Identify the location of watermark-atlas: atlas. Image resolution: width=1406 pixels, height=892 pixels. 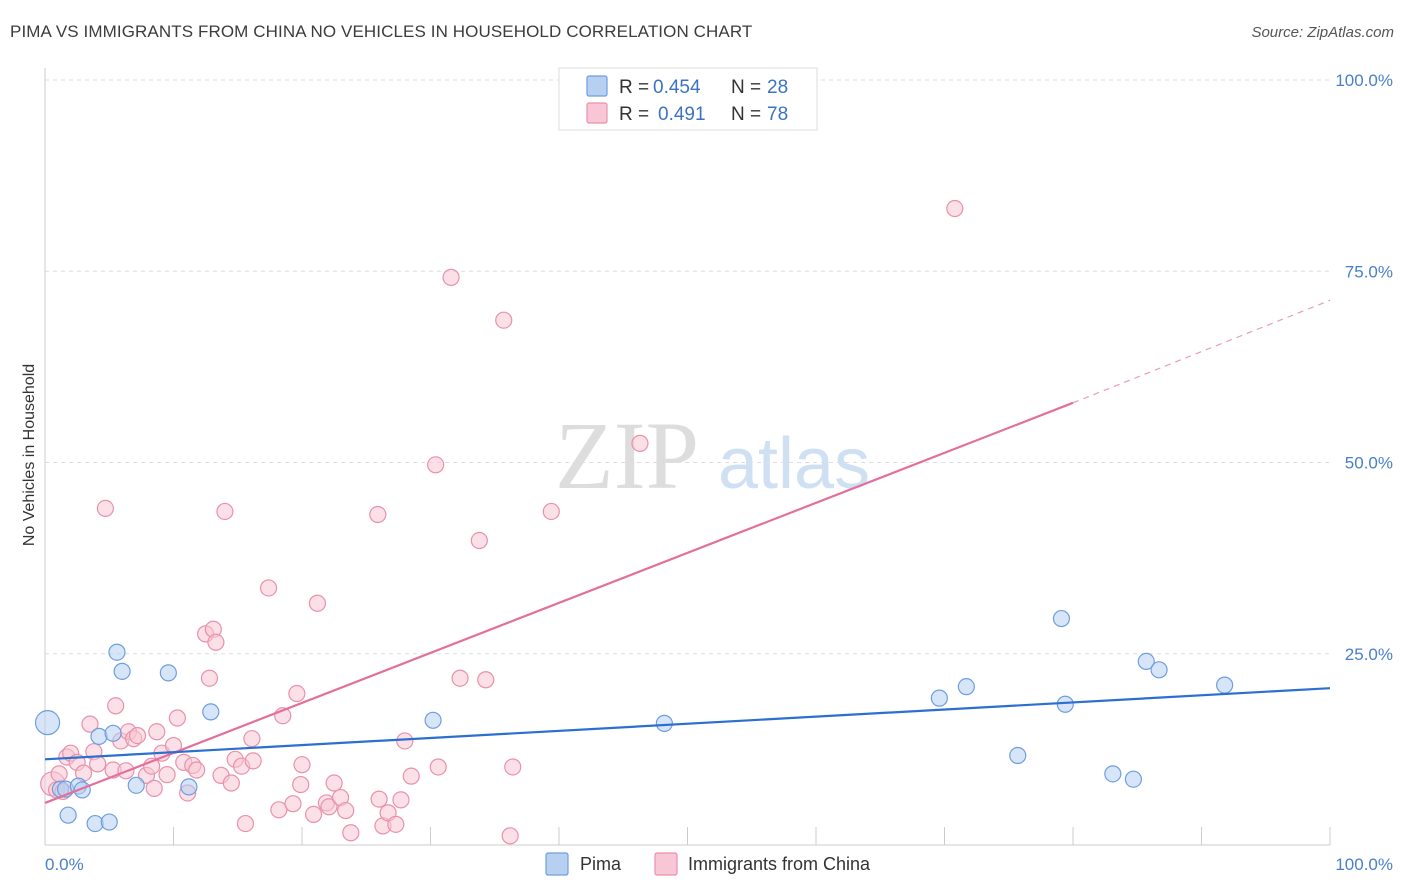
(794, 464).